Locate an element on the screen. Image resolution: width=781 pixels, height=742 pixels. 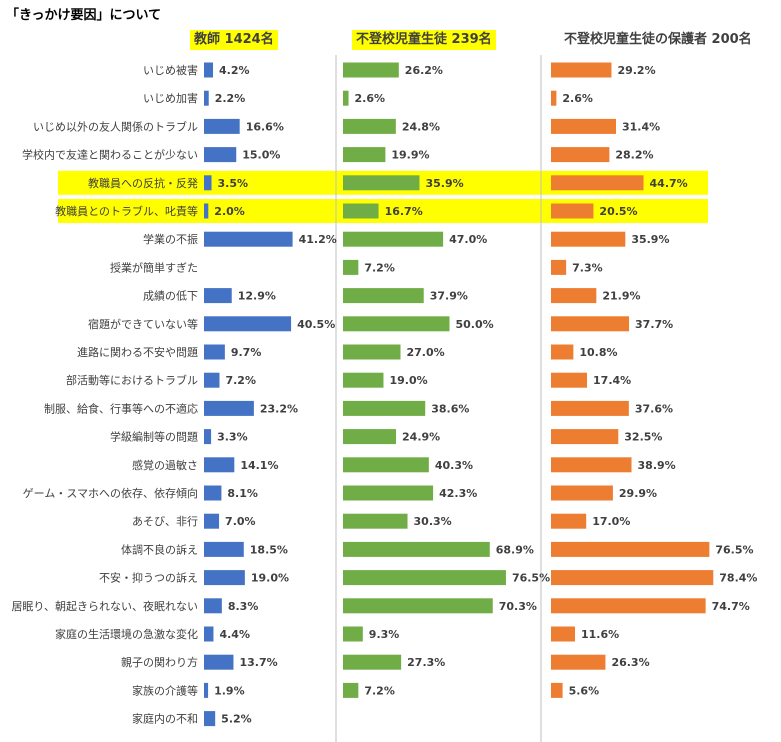
student-value-label: 37.9% is located at coordinates (449, 296).